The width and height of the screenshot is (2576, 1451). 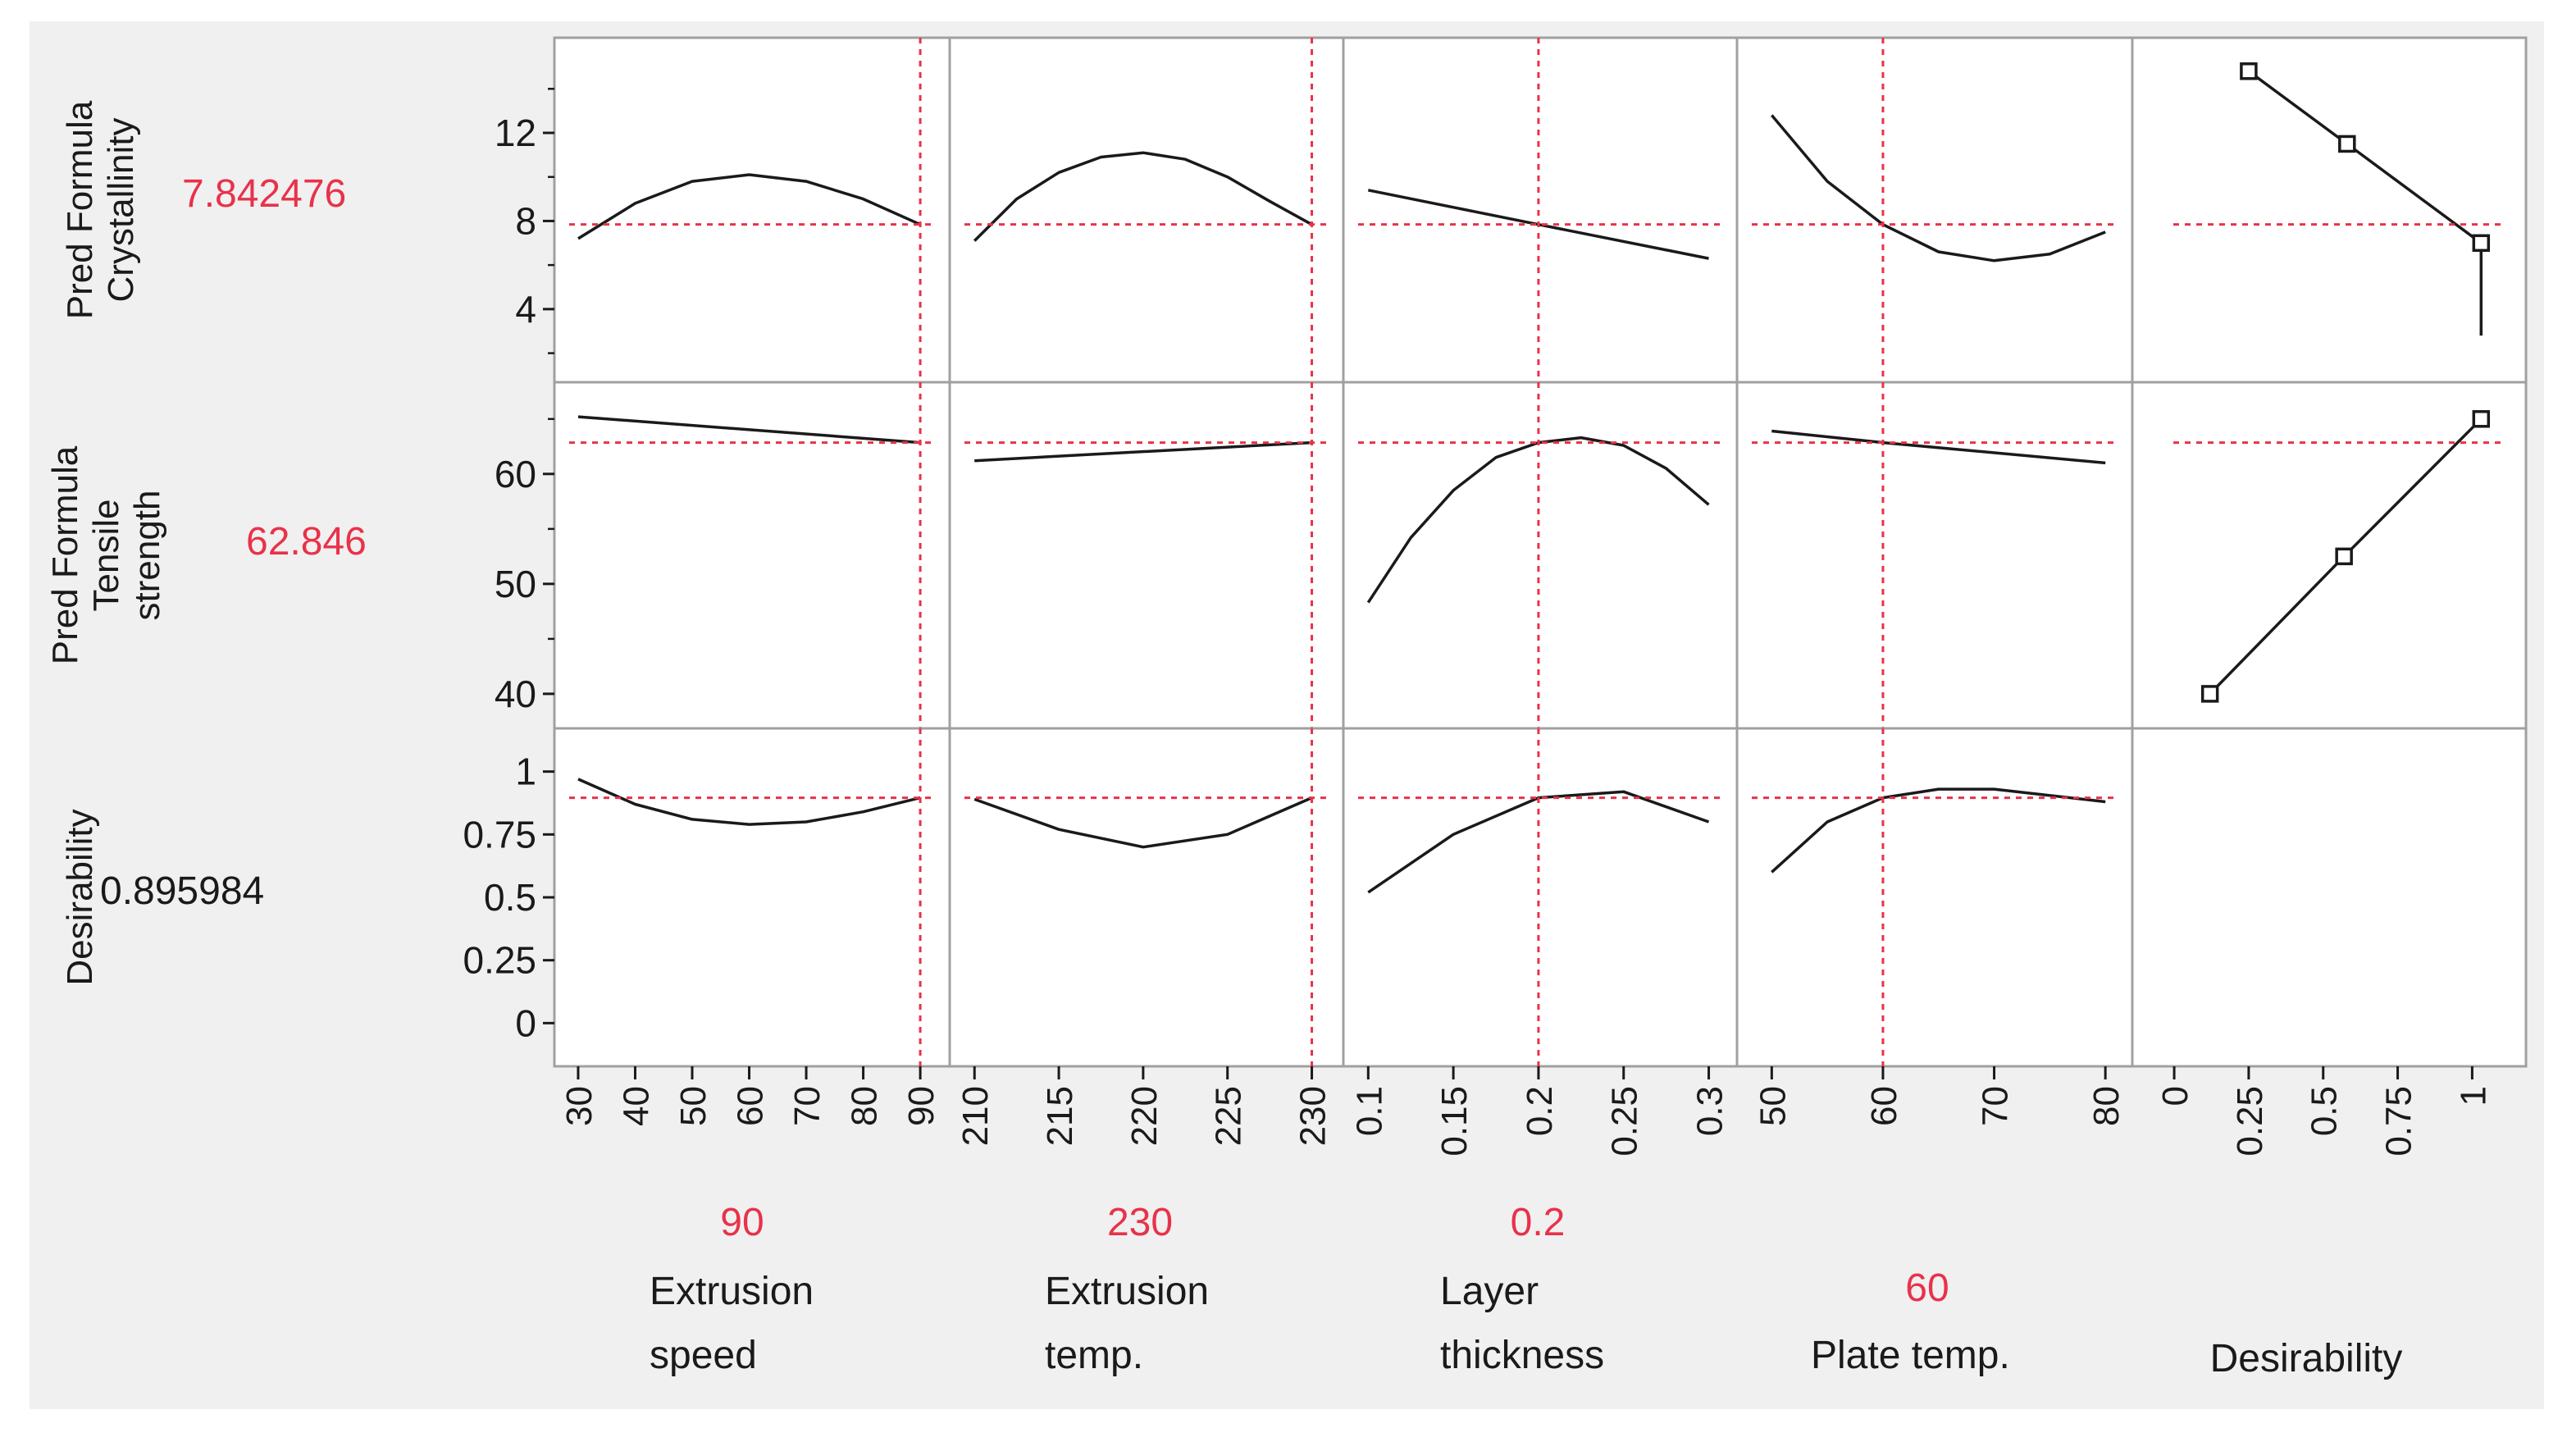 I want to click on profile-trace-r1-c0, so click(x=749, y=430).